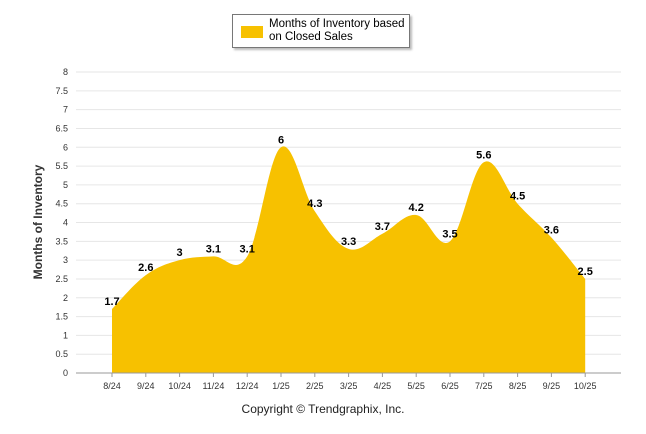  Describe the element at coordinates (383, 386) in the screenshot. I see `x-tick-label: 4/25` at that location.